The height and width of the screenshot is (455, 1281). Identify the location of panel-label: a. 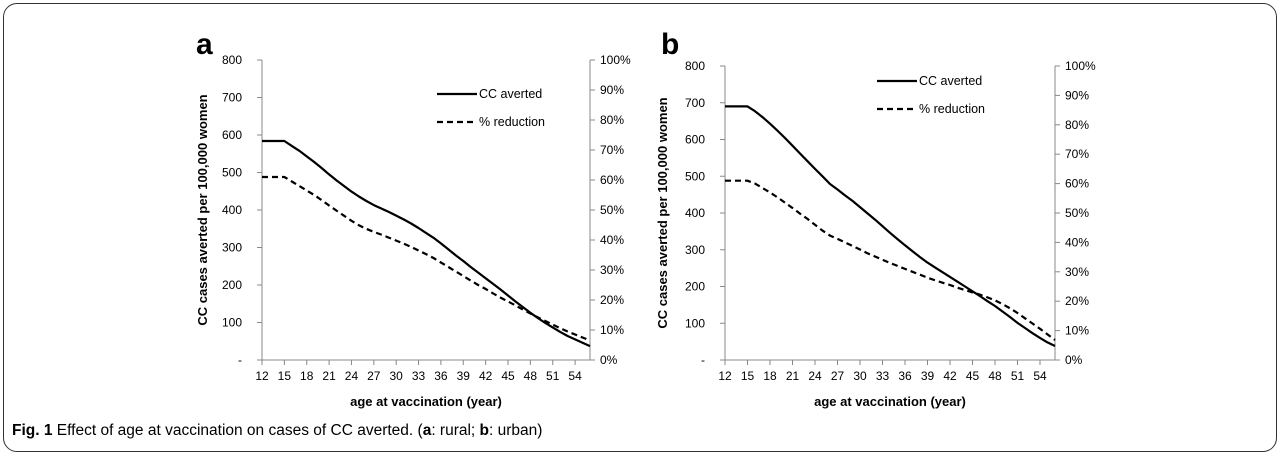
(204, 44).